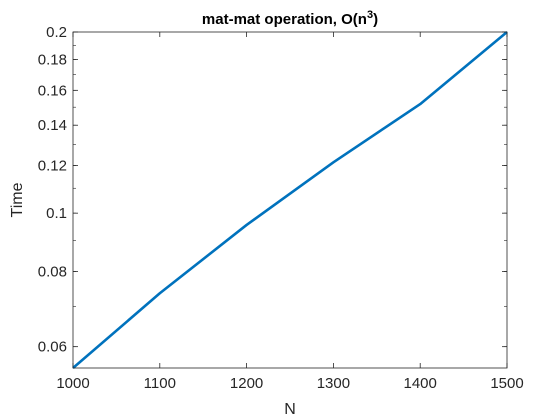 This screenshot has height=420, width=560. I want to click on chart-title: mat-mat operation, O(n3), so click(290, 18).